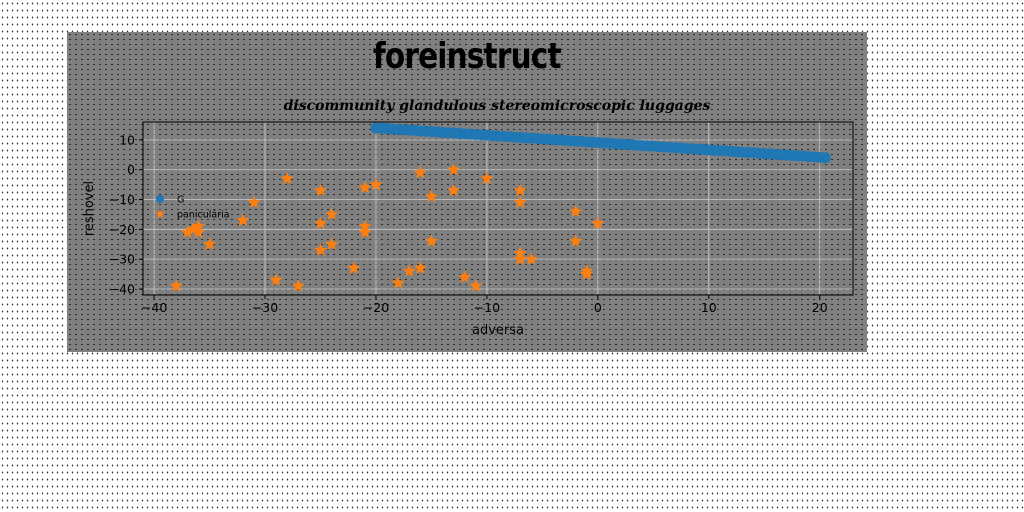 The width and height of the screenshot is (1024, 512). What do you see at coordinates (180, 200) in the screenshot?
I see `legend-label: G` at bounding box center [180, 200].